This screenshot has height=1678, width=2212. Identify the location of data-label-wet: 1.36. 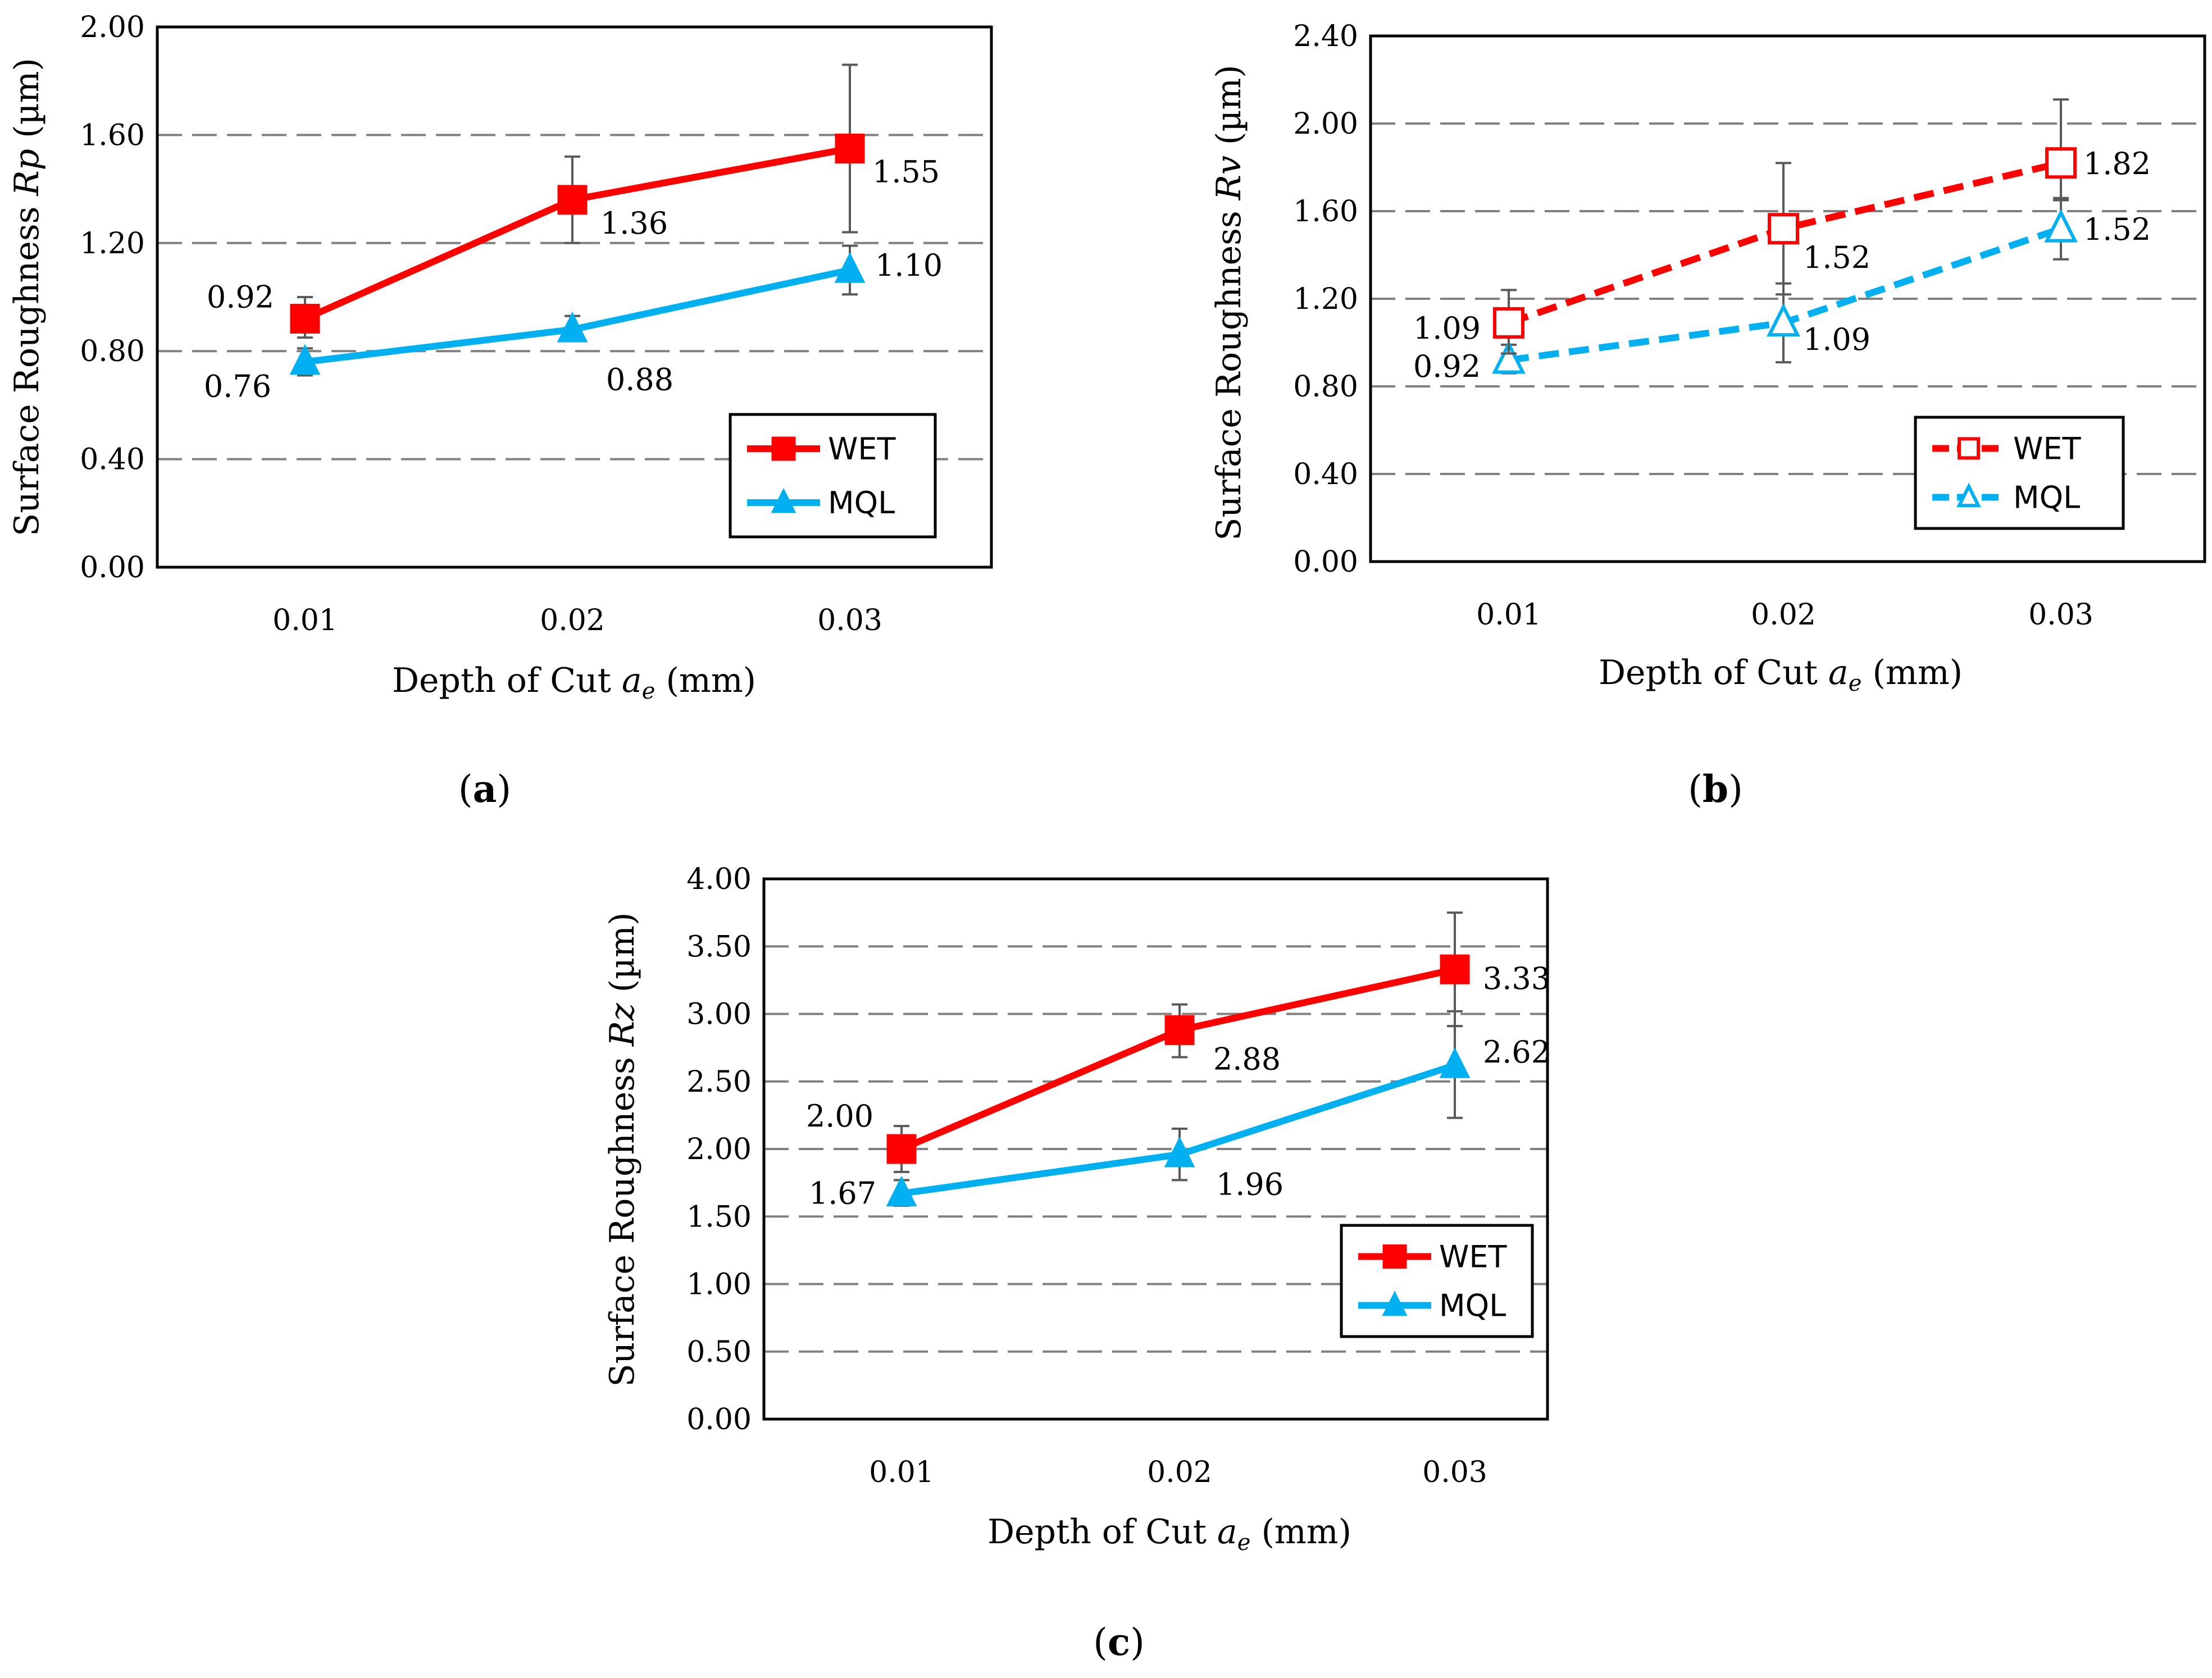
(634, 223).